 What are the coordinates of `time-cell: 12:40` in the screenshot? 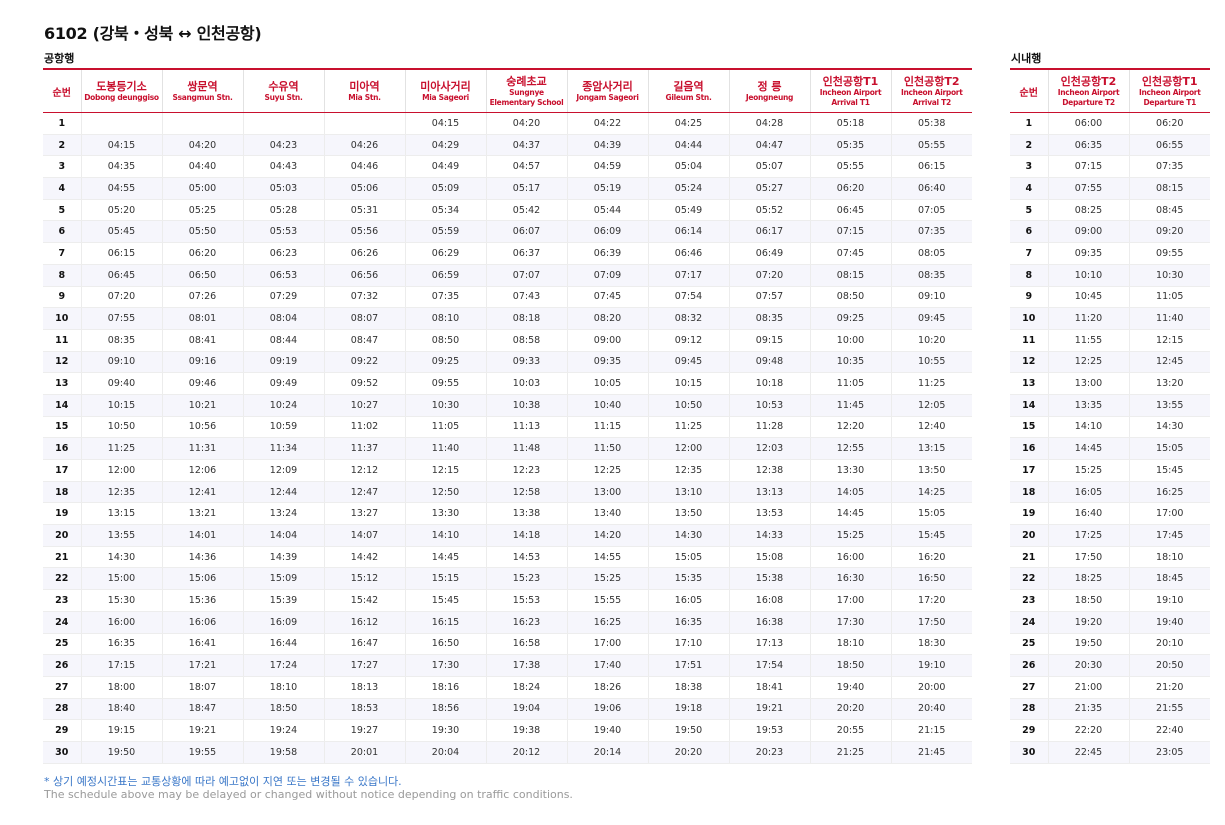 It's located at (931, 427).